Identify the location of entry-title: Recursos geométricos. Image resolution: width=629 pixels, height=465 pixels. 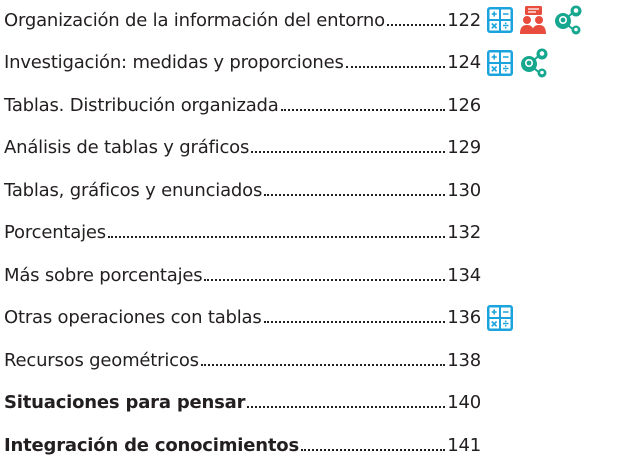
(101, 360).